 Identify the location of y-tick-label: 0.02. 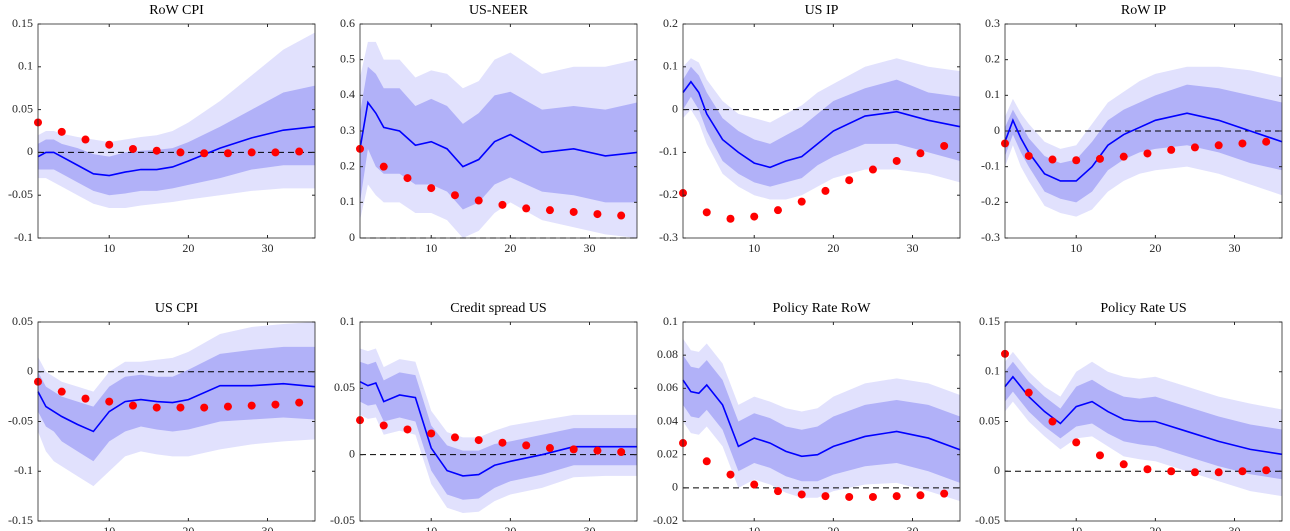
(667, 453).